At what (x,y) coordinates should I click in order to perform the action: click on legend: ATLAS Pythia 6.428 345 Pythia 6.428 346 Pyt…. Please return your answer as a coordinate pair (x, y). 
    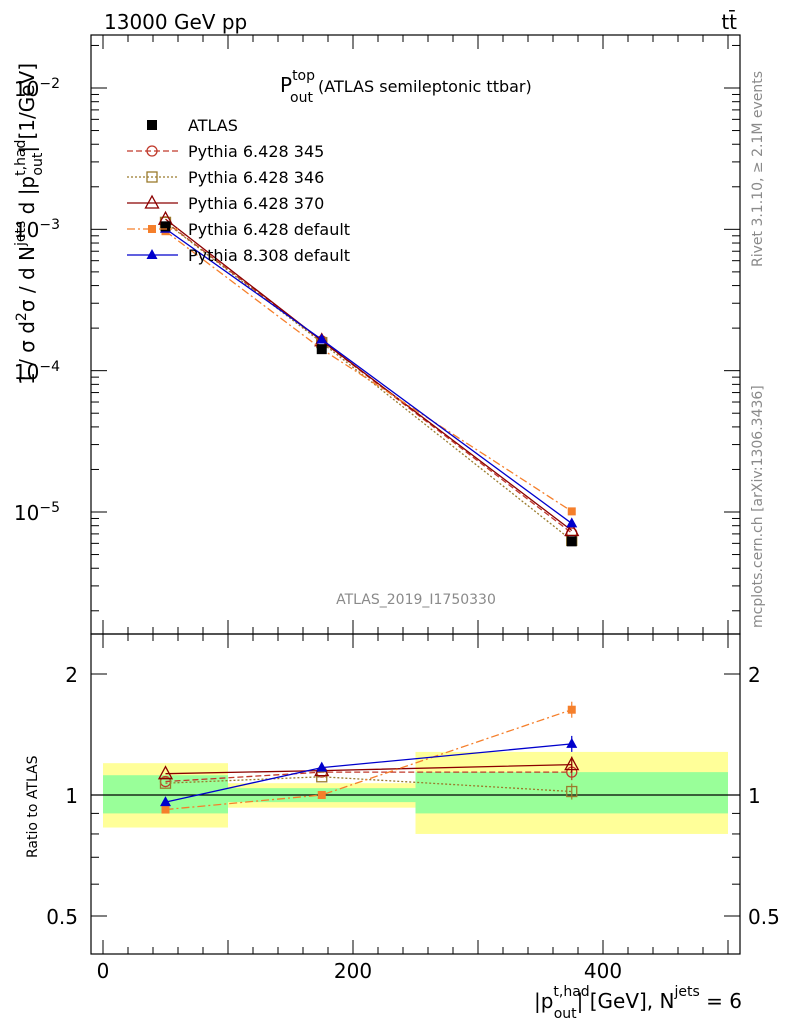
    Looking at the image, I should click on (238, 190).